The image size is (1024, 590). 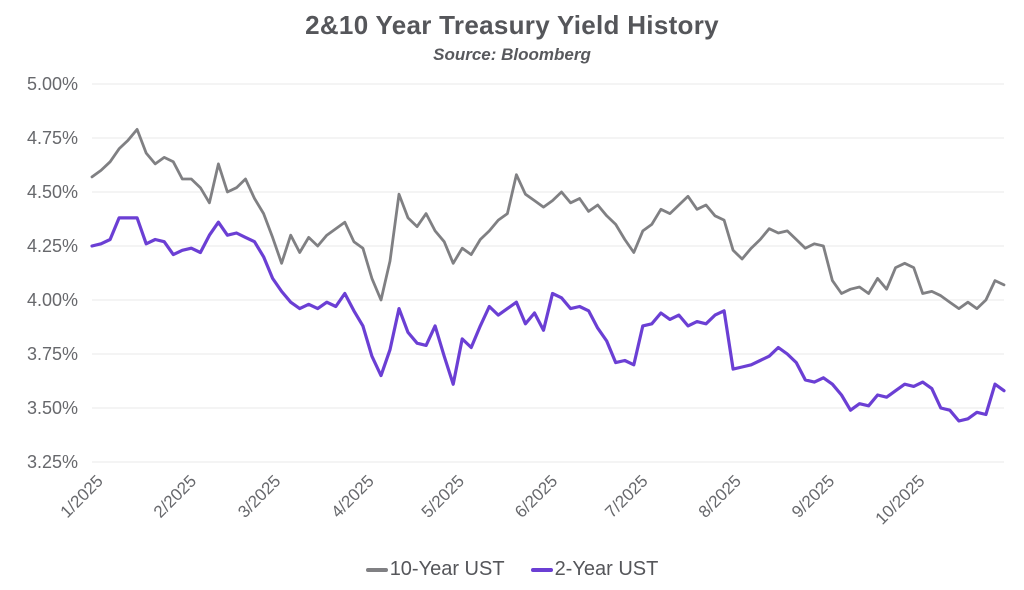 What do you see at coordinates (52, 192) in the screenshot?
I see `y-tick-label-4.50%: 4.50%` at bounding box center [52, 192].